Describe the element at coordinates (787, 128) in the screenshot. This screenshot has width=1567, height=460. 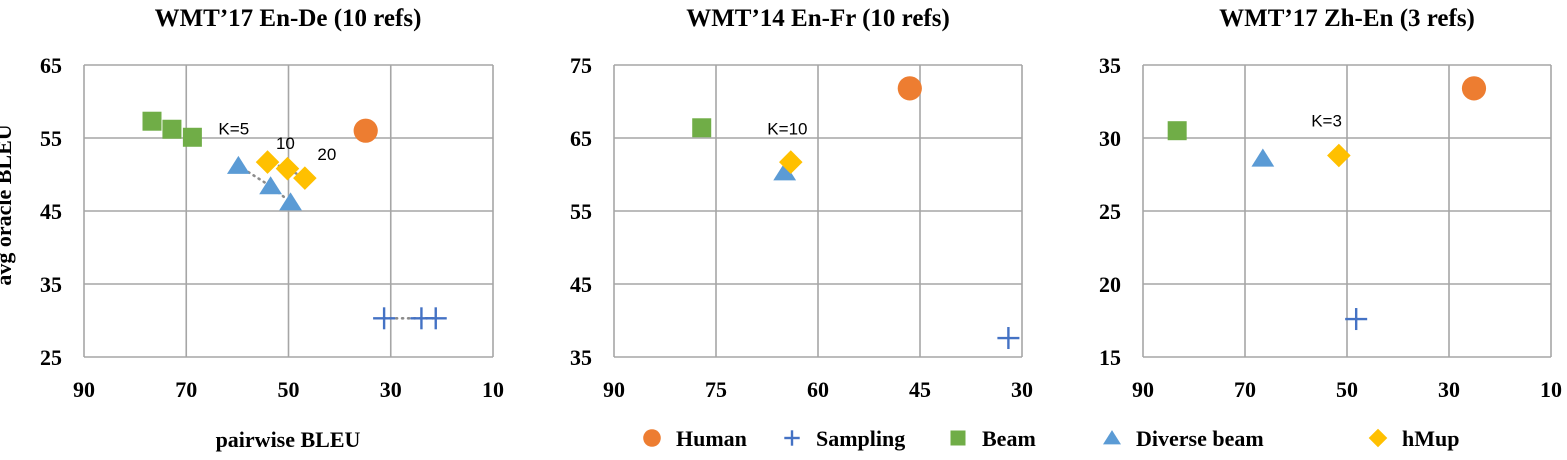
I see `k-annotation: K=10` at that location.